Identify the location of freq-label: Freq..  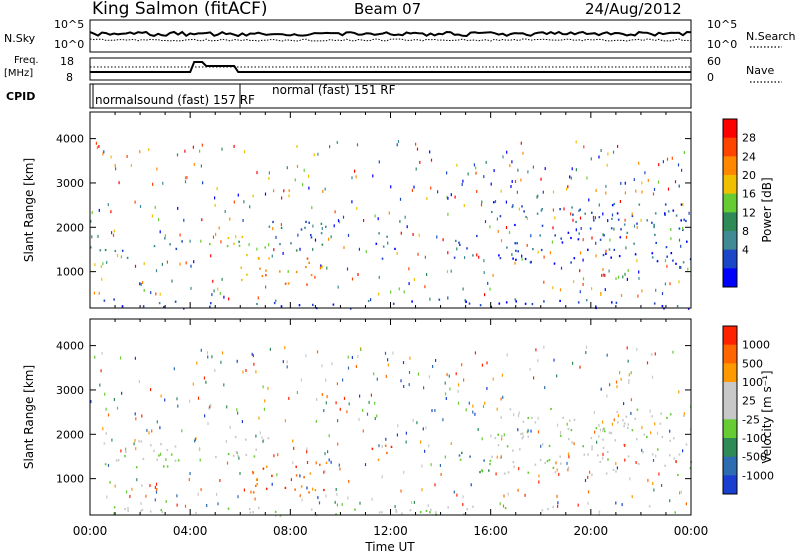
(26, 60).